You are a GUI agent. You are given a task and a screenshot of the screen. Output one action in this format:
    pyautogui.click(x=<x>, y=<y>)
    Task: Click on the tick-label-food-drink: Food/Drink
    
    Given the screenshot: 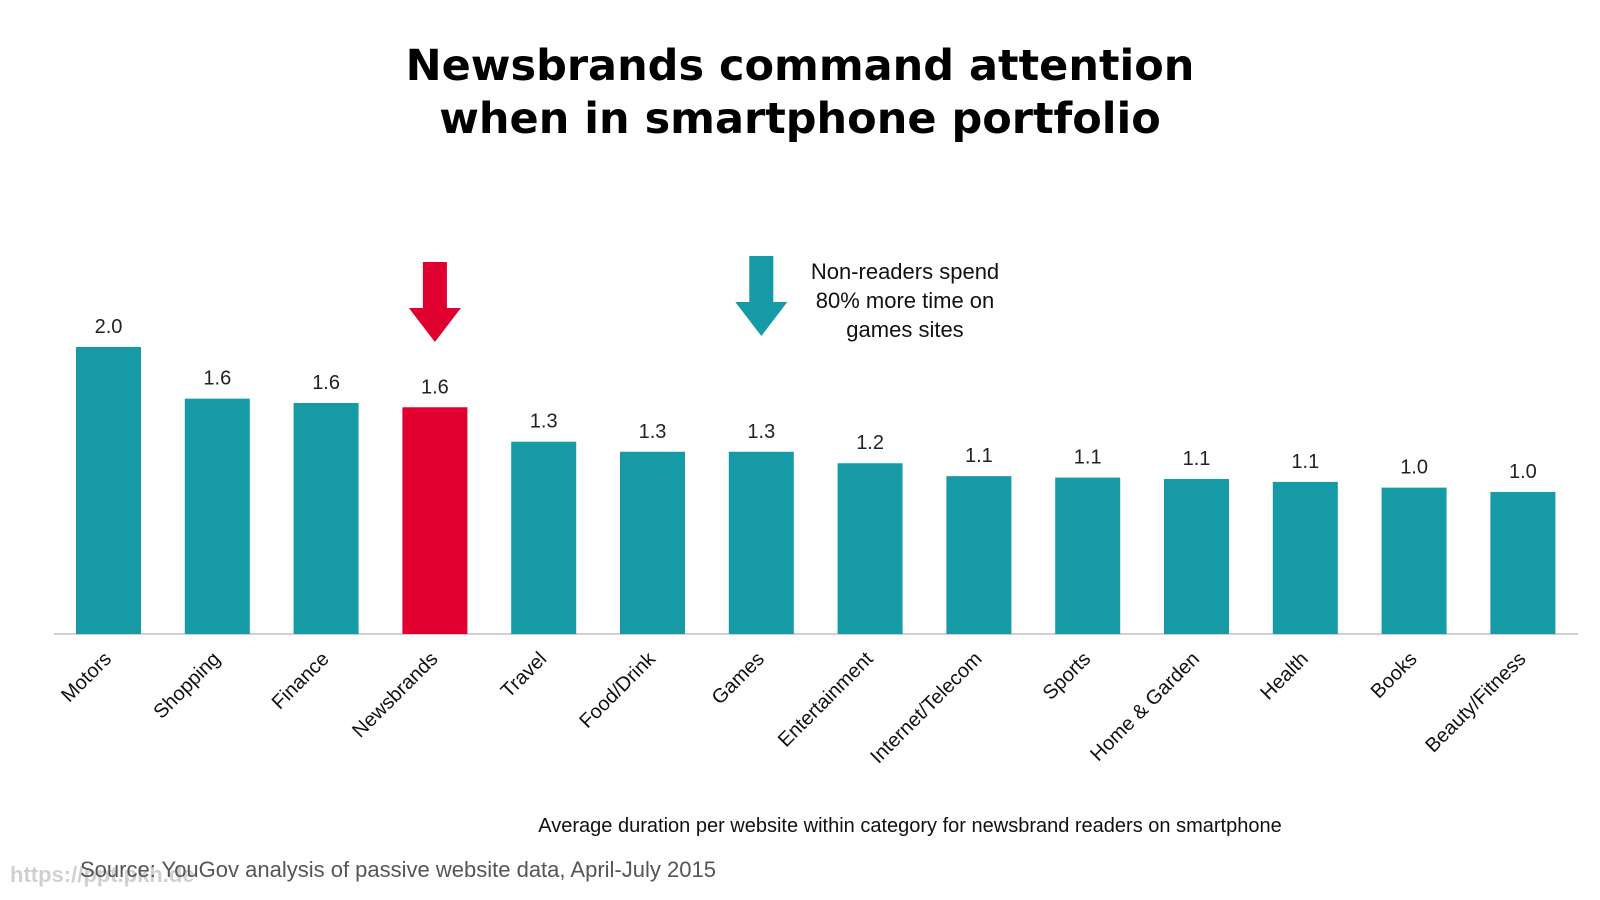 What is the action you would take?
    pyautogui.click(x=617, y=689)
    